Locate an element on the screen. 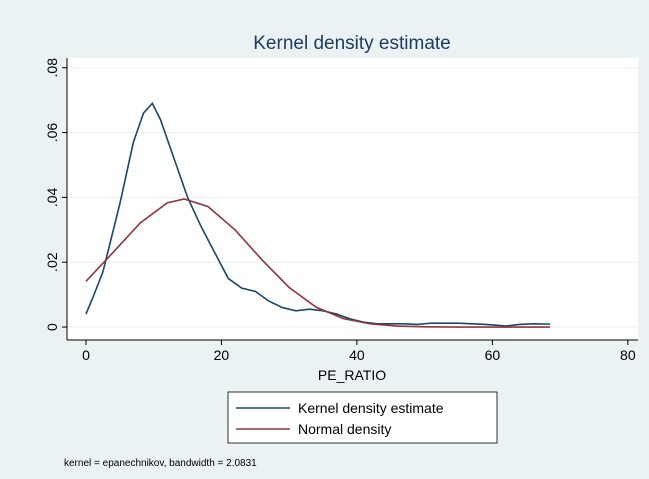 This screenshot has height=479, width=649. legend-label: Normal density is located at coordinates (344, 429).